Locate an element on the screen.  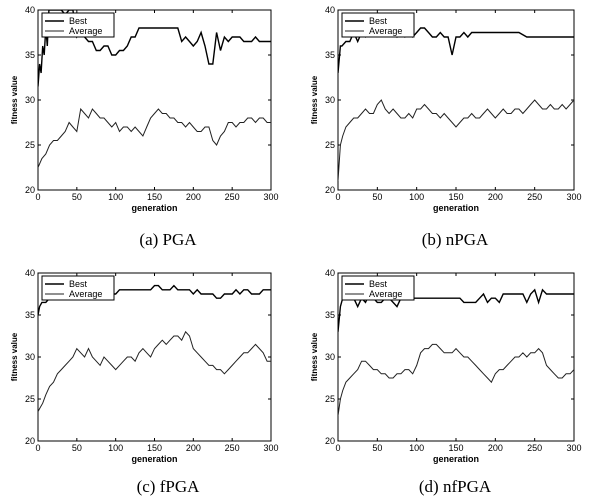
series-line-best is located at coordinates (154, 48).